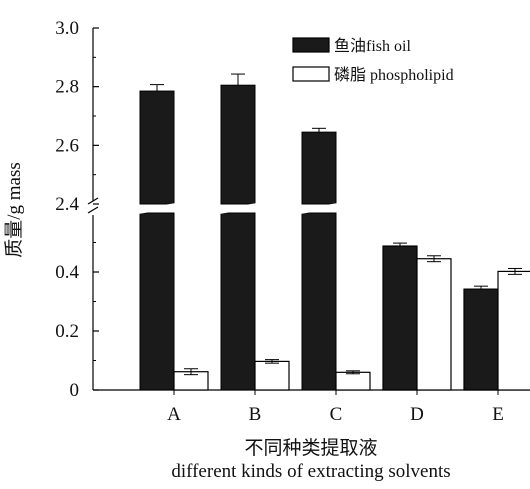 This screenshot has height=489, width=530. What do you see at coordinates (67, 204) in the screenshot?
I see `y-tick-label: 2.4` at bounding box center [67, 204].